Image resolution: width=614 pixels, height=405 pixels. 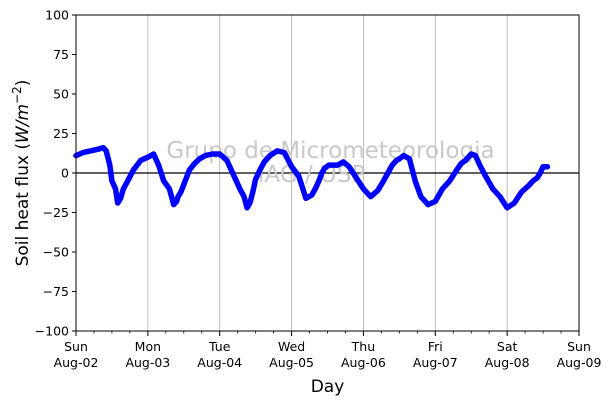 What do you see at coordinates (219, 362) in the screenshot?
I see `x-tick-label-date: Aug-04` at bounding box center [219, 362].